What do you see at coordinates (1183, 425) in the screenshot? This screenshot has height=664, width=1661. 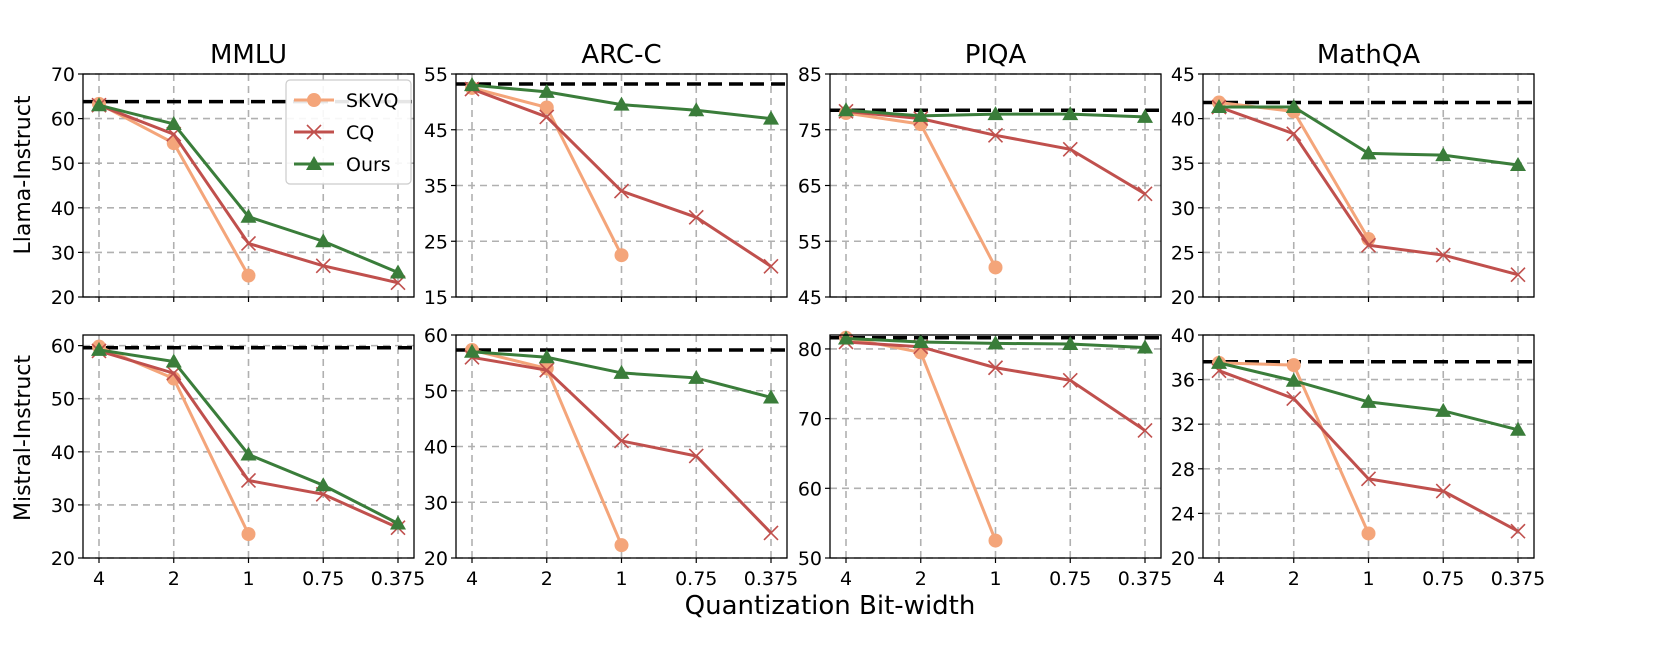 I see `y-tick-label: 32` at bounding box center [1183, 425].